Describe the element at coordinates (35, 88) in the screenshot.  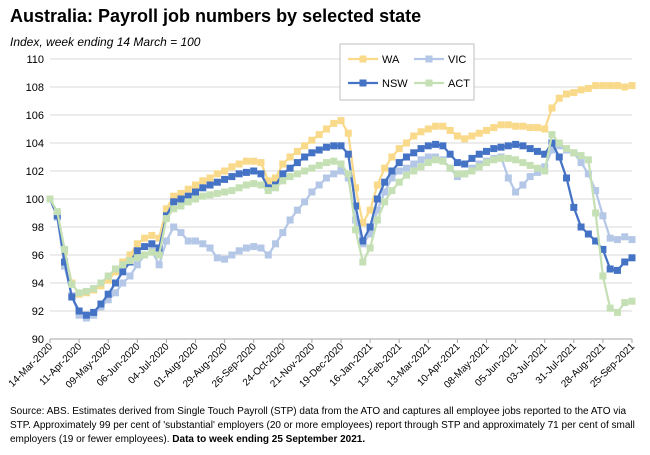
I see `y-tick-label: 108` at that location.